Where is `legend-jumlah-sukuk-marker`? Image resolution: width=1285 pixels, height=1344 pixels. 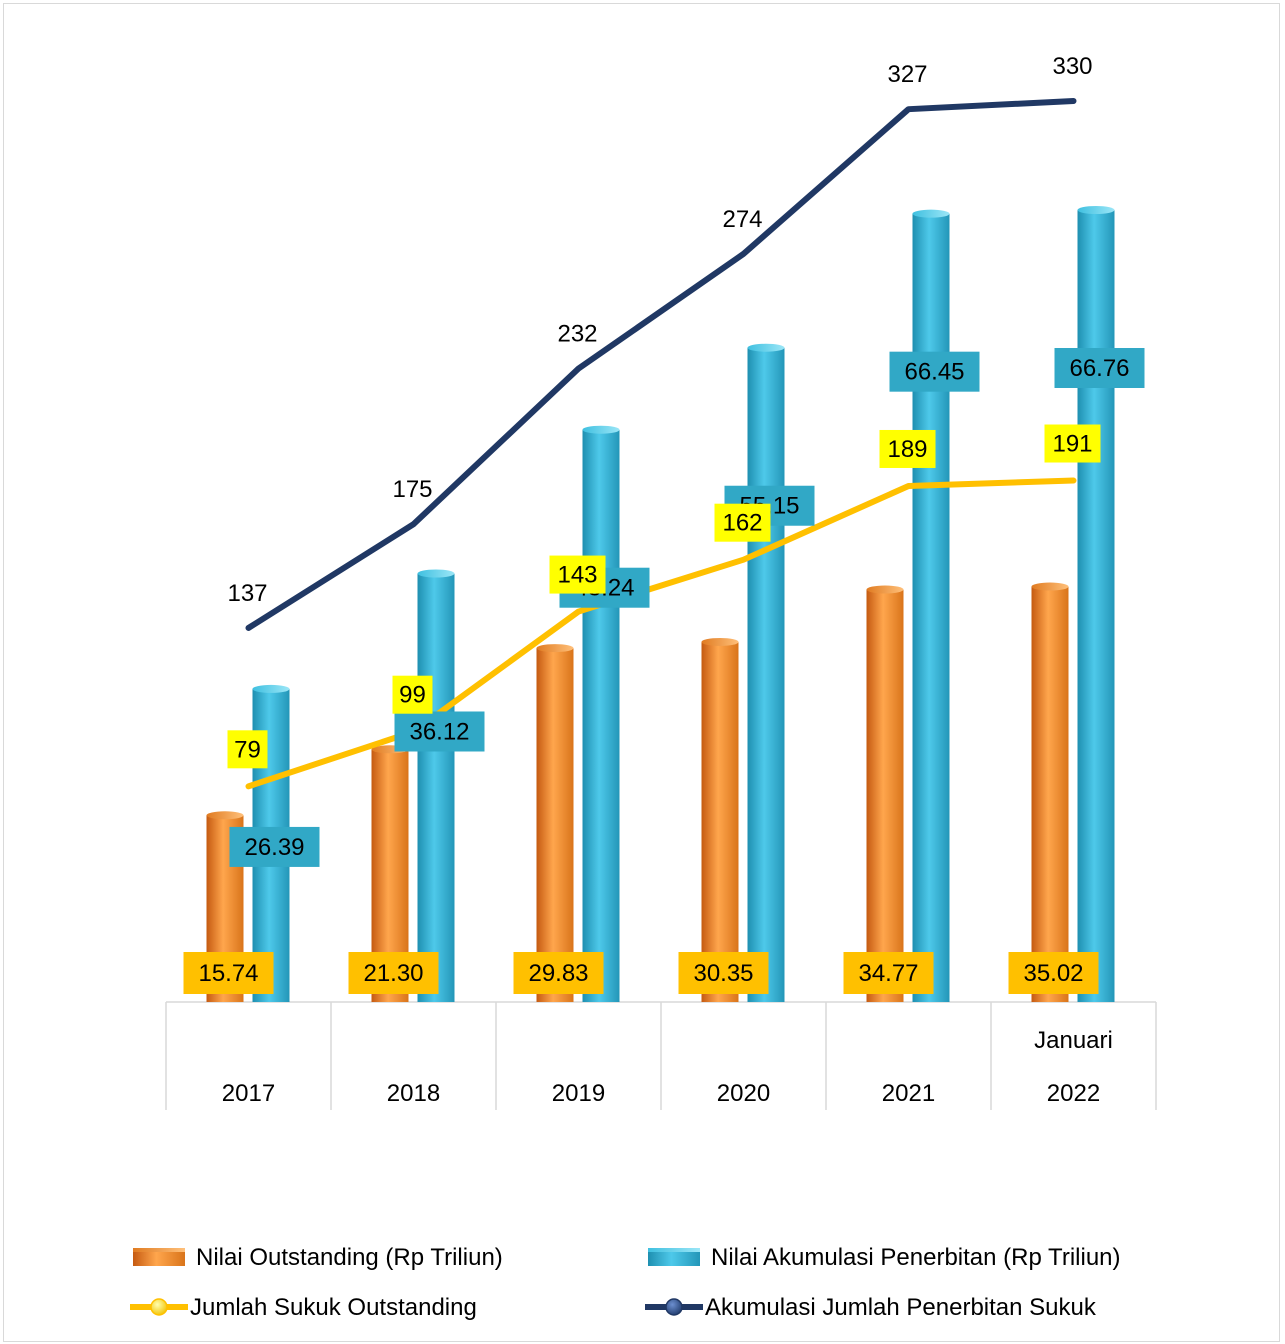 legend-jumlah-sukuk-marker is located at coordinates (159, 1307).